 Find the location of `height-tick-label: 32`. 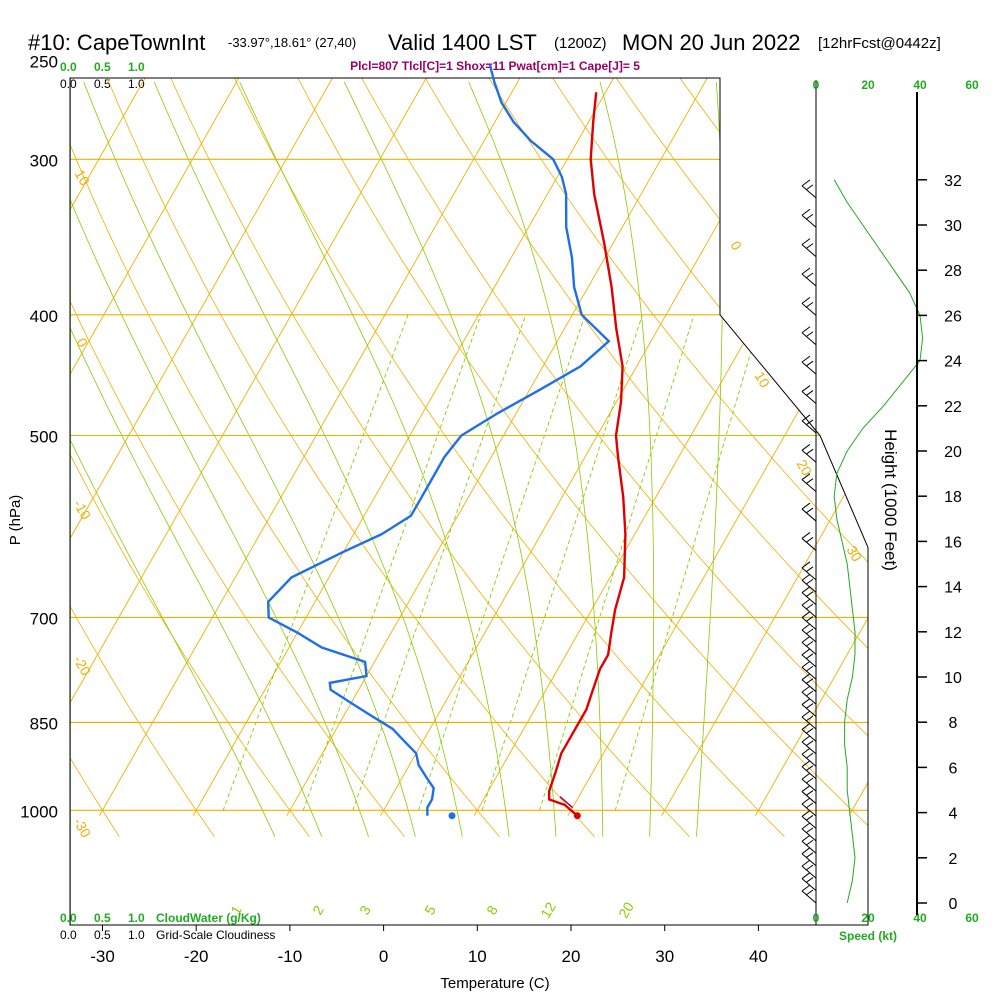

height-tick-label: 32 is located at coordinates (953, 181).